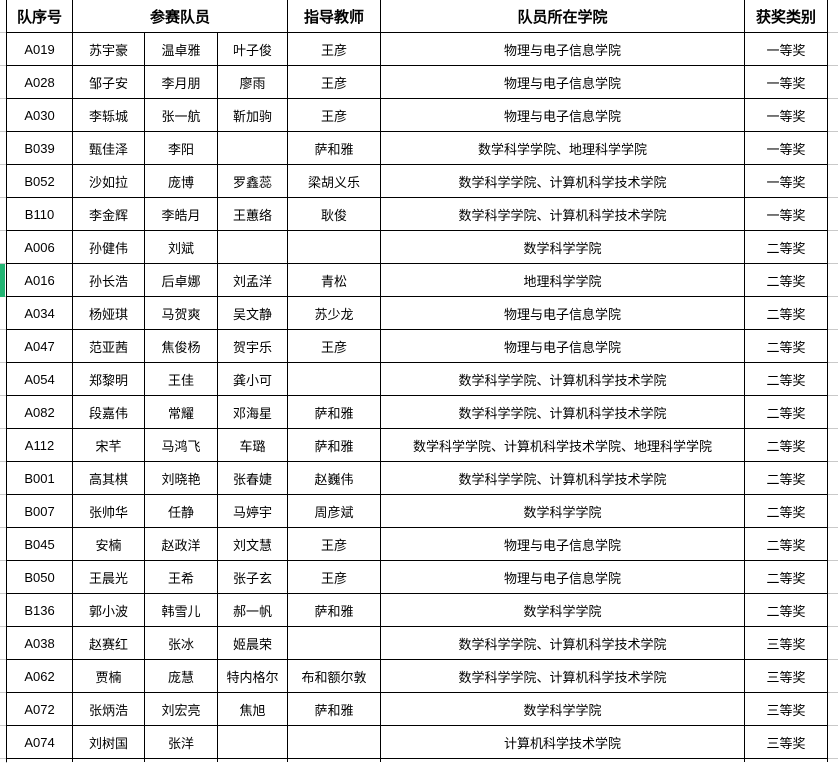  I want to click on cell-member-1: 李金辉, so click(108, 214).